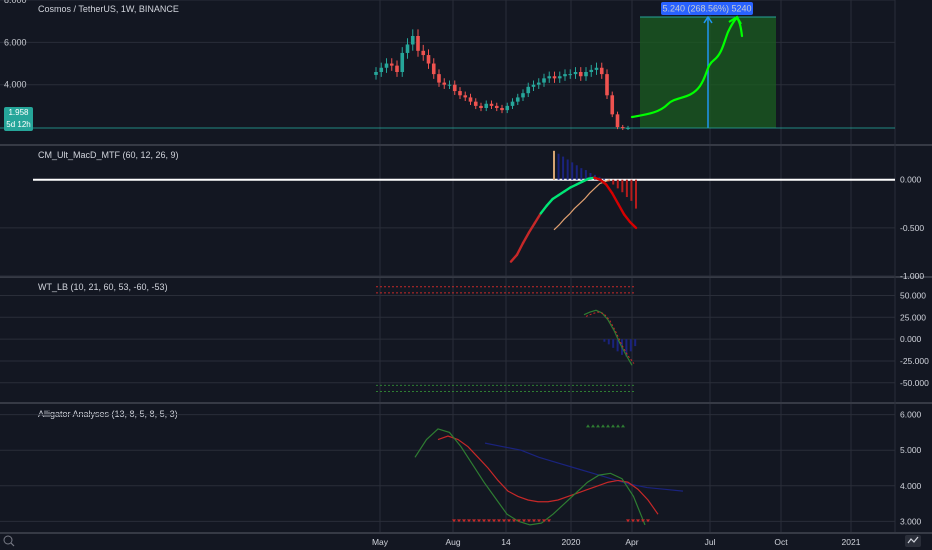  Describe the element at coordinates (18, 112) in the screenshot. I see `price-badge-value: 1.958` at that location.